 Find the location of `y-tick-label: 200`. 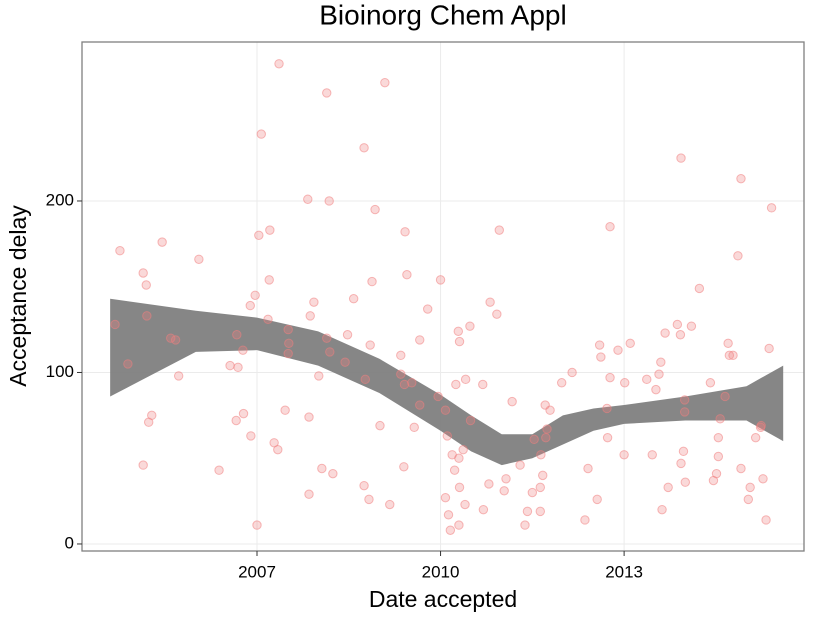

y-tick-label: 200 is located at coordinates (60, 199).